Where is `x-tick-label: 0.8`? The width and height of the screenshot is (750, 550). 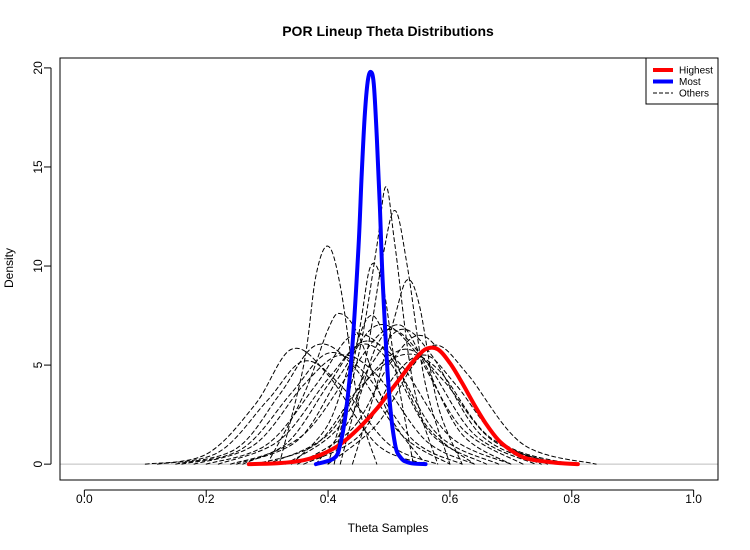 x-tick-label: 0.8 is located at coordinates (571, 499).